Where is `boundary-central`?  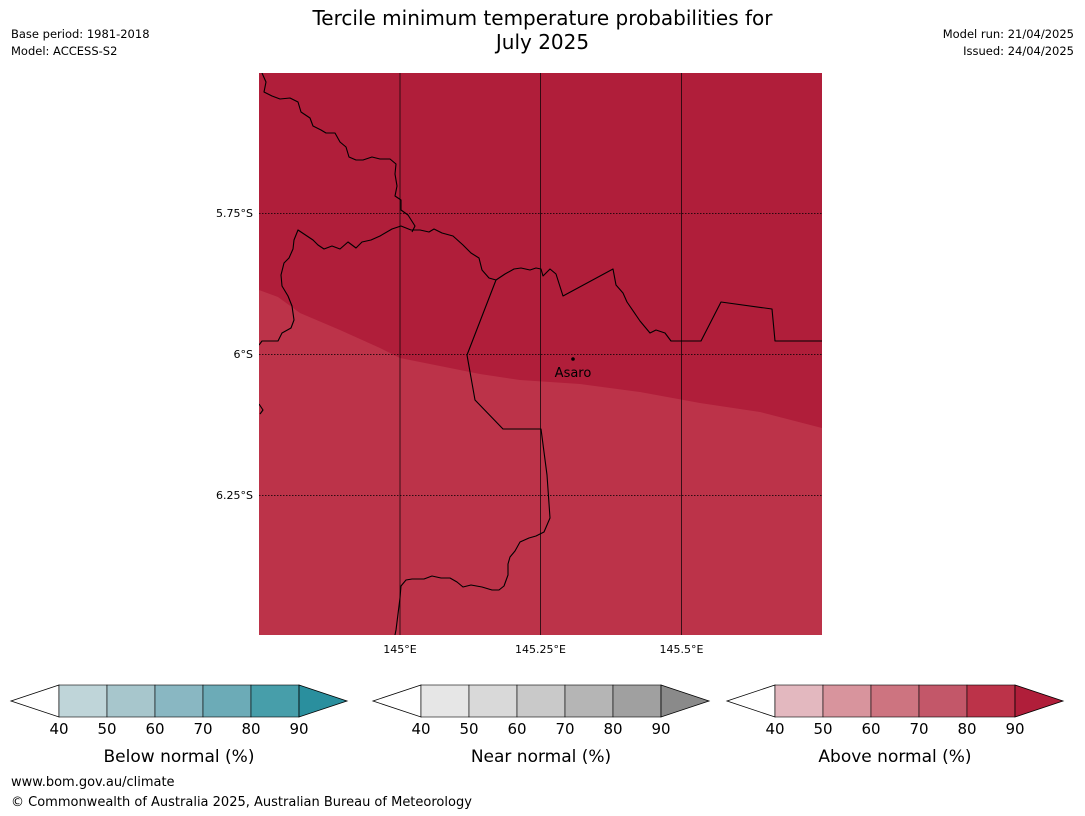
boundary-central is located at coordinates (540, 285).